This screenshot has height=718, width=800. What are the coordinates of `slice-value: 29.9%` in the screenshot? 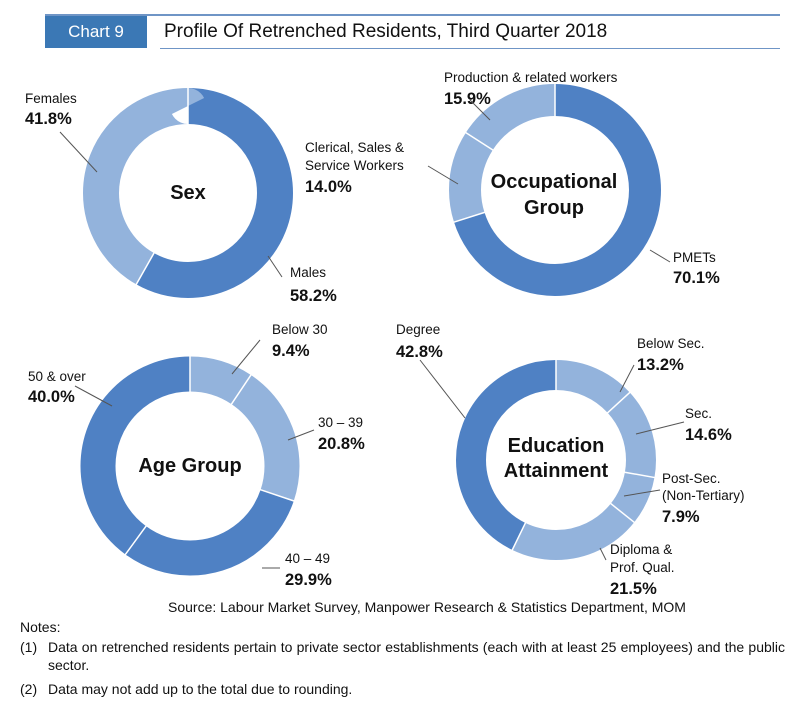 It's located at (308, 580).